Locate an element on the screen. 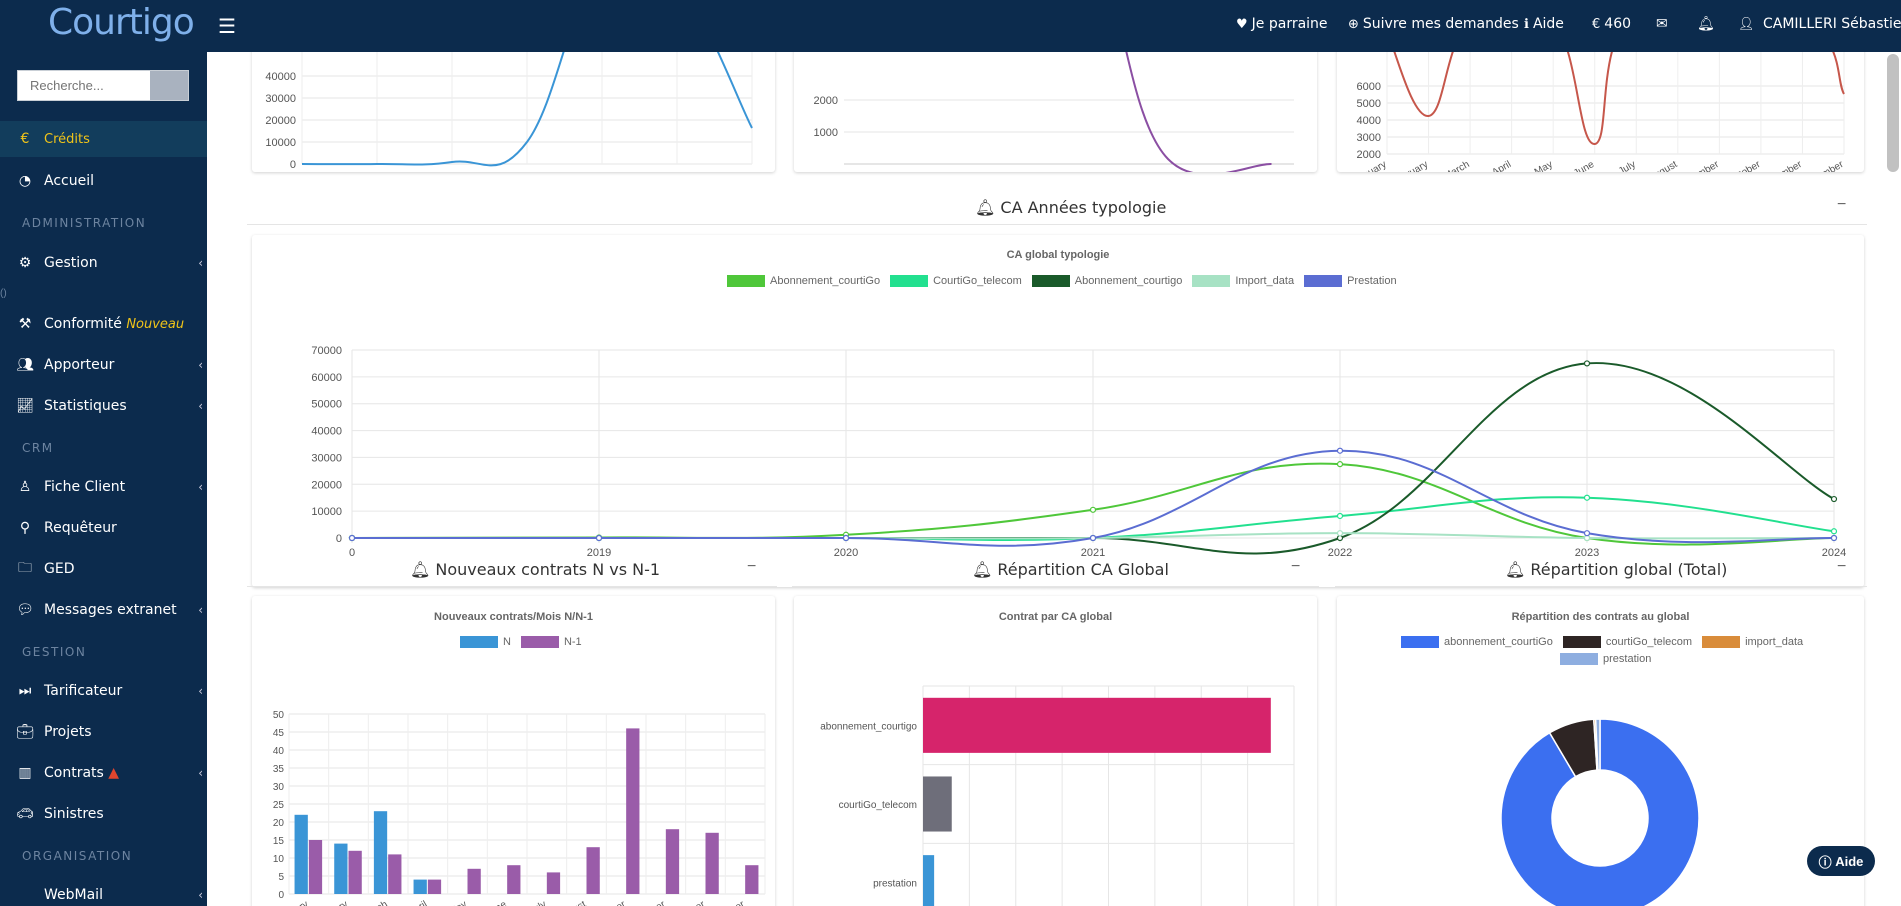 The image size is (1901, 906). y-tick-label: 30 is located at coordinates (279, 787).